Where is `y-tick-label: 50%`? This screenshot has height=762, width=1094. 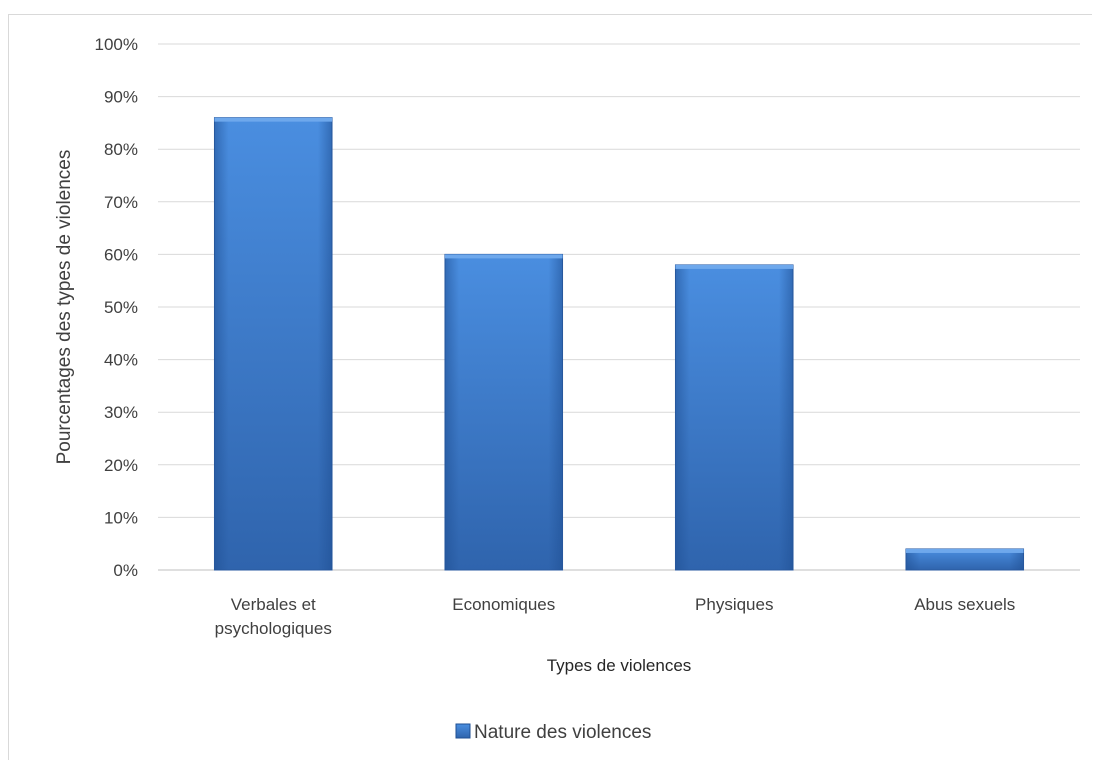 y-tick-label: 50% is located at coordinates (121, 307).